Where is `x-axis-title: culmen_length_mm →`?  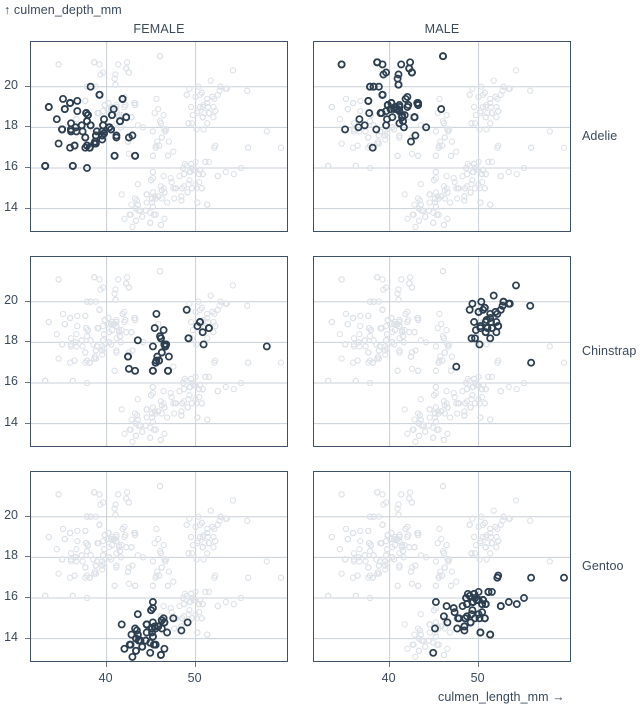 x-axis-title: culmen_length_mm → is located at coordinates (501, 697).